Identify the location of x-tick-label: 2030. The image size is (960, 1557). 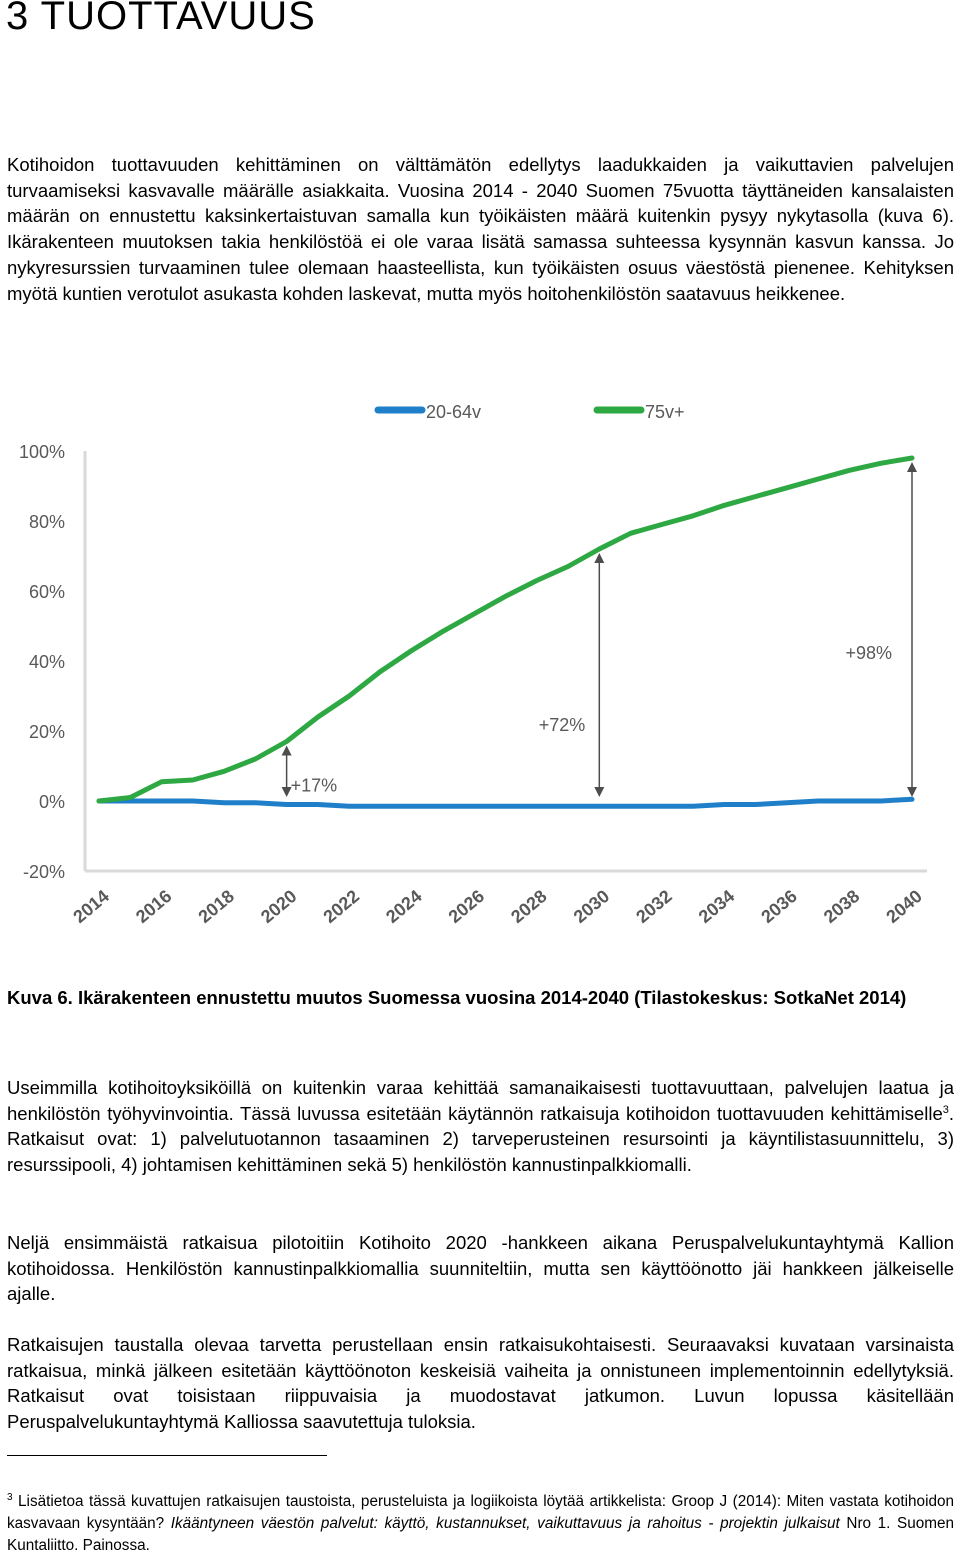
(592, 906).